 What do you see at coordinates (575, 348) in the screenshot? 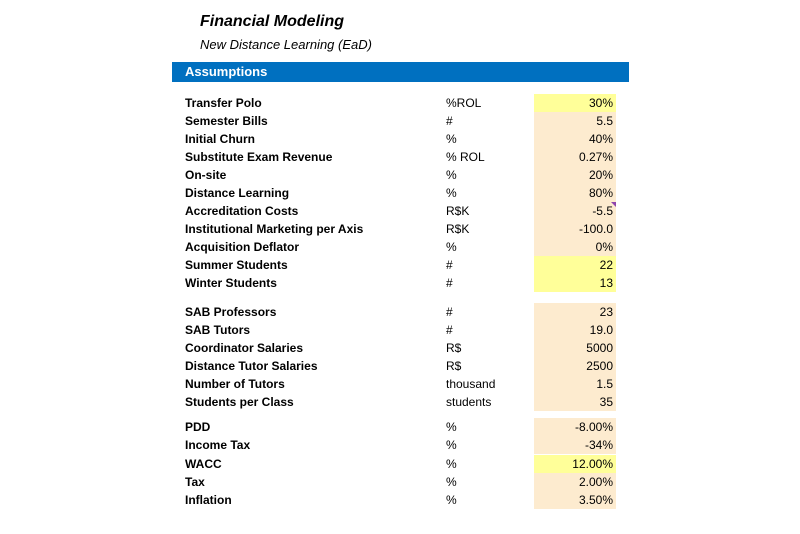
I see `row-value-cell: 5000` at bounding box center [575, 348].